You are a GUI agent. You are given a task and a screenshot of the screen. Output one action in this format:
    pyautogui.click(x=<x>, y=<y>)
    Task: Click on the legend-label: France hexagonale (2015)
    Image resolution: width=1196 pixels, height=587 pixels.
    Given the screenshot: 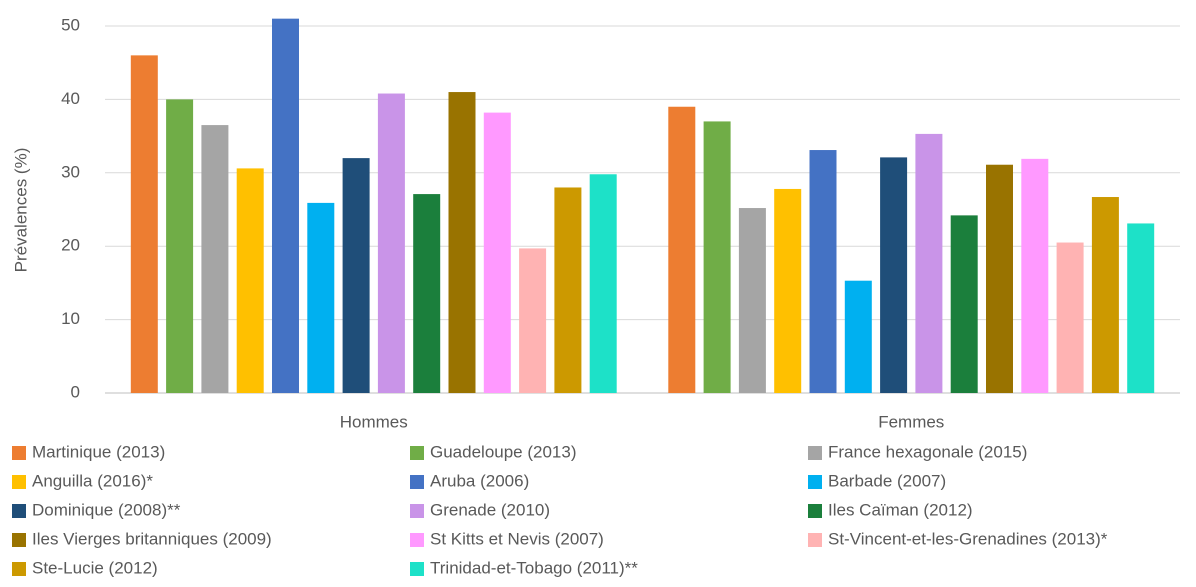 What is the action you would take?
    pyautogui.click(x=927, y=451)
    